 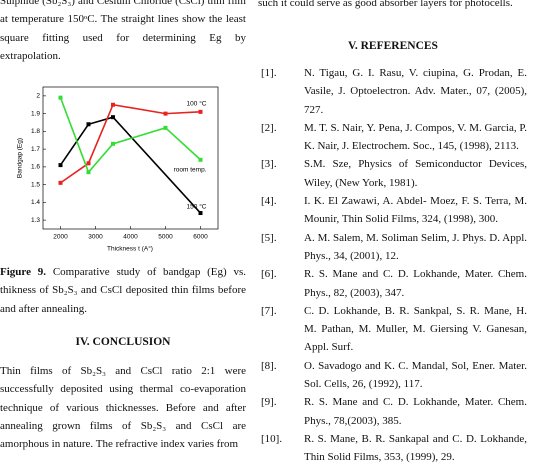 I want to click on reference-number: [9]., so click(x=269, y=402).